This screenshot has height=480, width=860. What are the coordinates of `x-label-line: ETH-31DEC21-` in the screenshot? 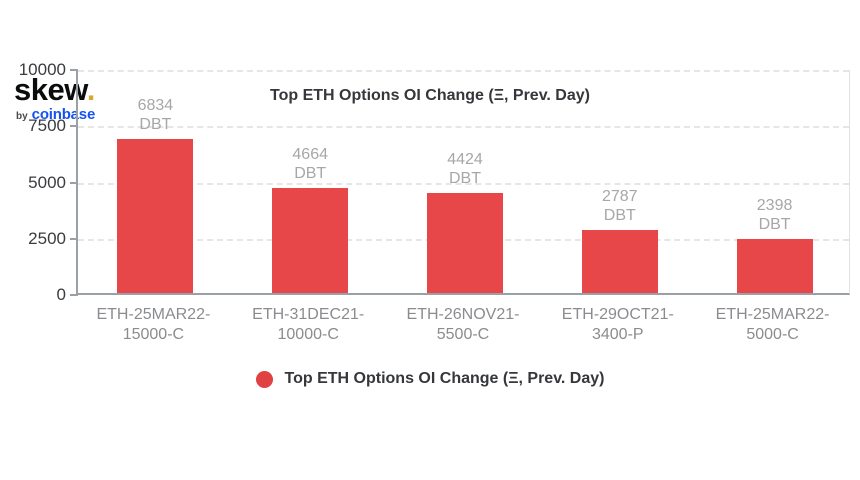 It's located at (308, 314).